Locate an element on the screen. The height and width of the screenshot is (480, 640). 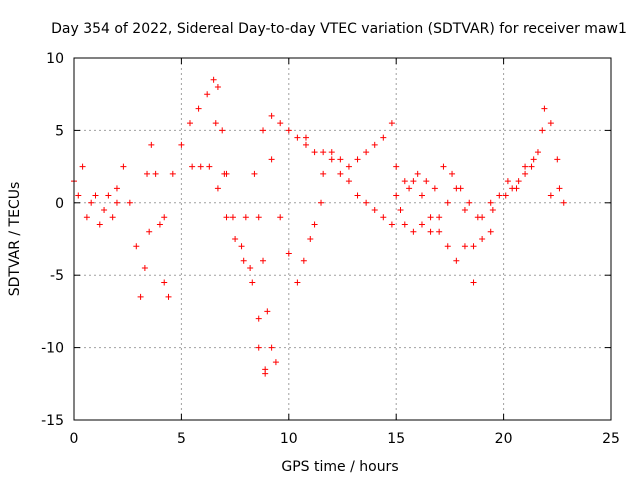
x-axis-label: GPS time / hours is located at coordinates (339, 467).